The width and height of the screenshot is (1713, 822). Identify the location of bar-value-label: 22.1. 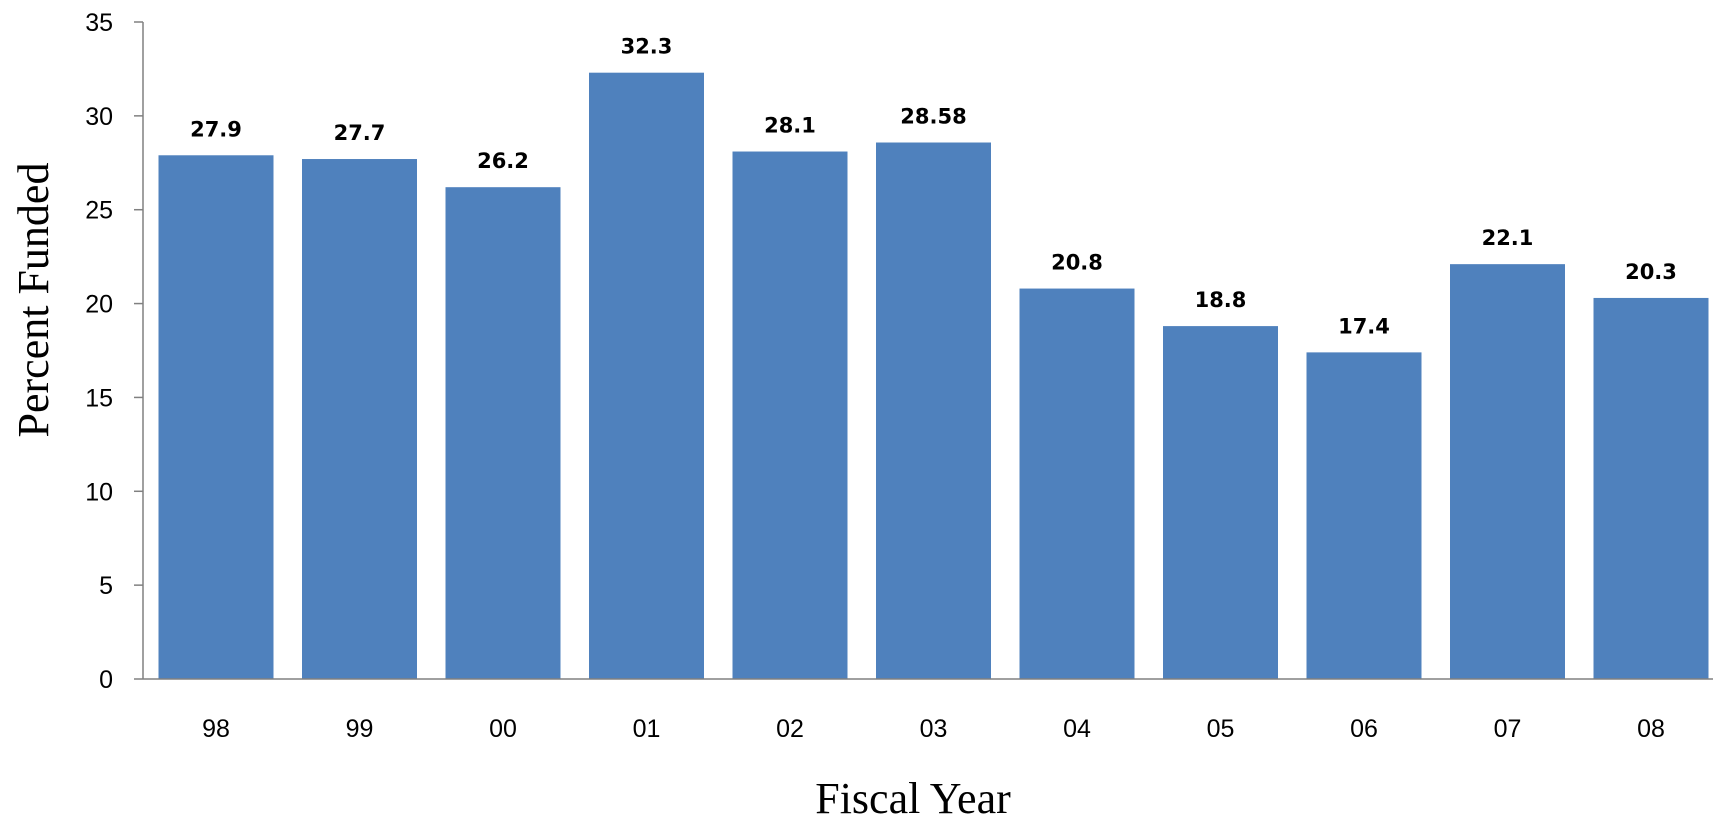
(1508, 238).